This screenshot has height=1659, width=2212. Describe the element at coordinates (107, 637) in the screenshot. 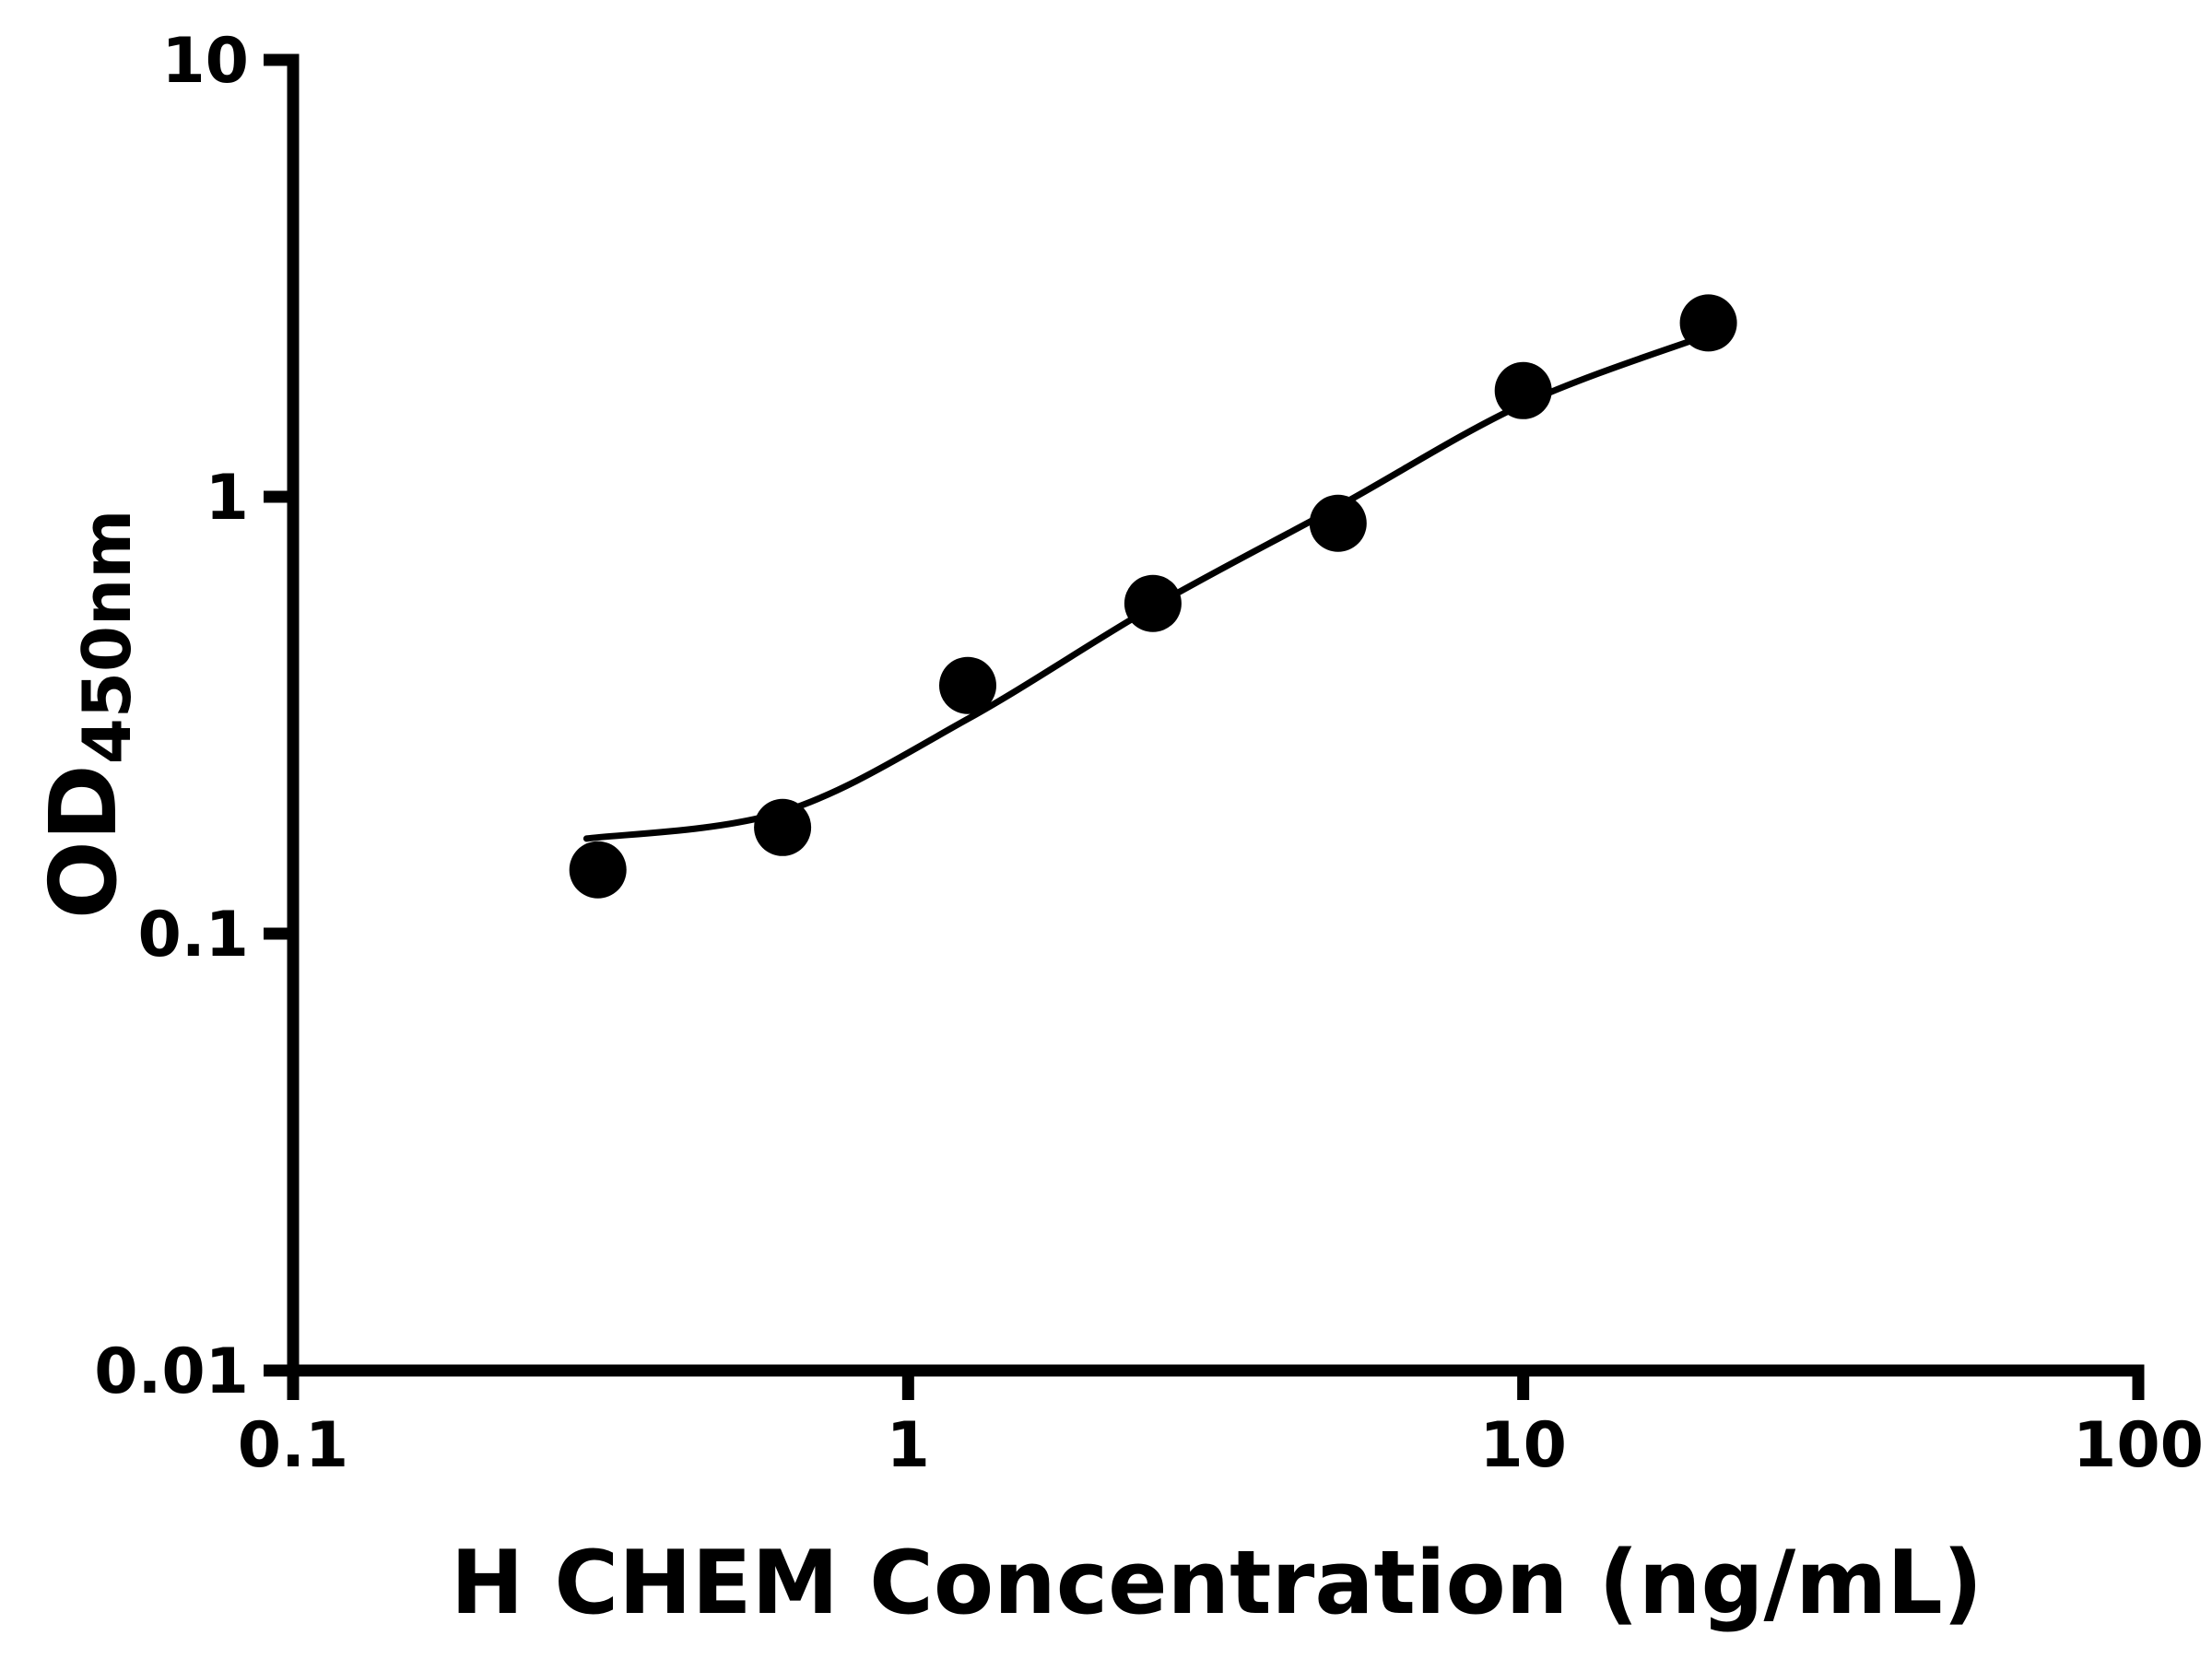

I see `y-axis-title-sub: 450nm` at that location.